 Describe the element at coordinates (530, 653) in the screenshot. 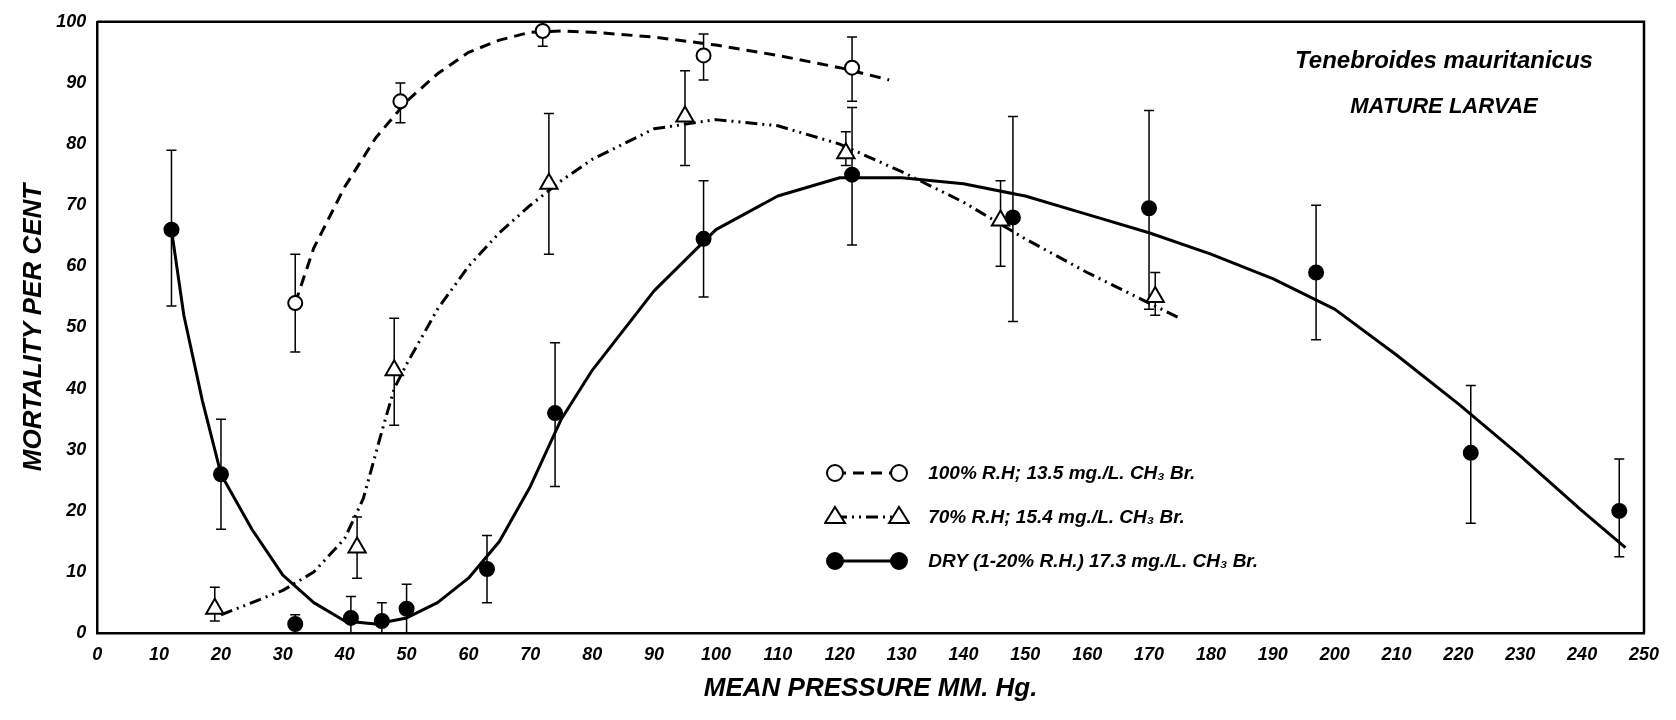

I see `x-tick-label: 70` at that location.